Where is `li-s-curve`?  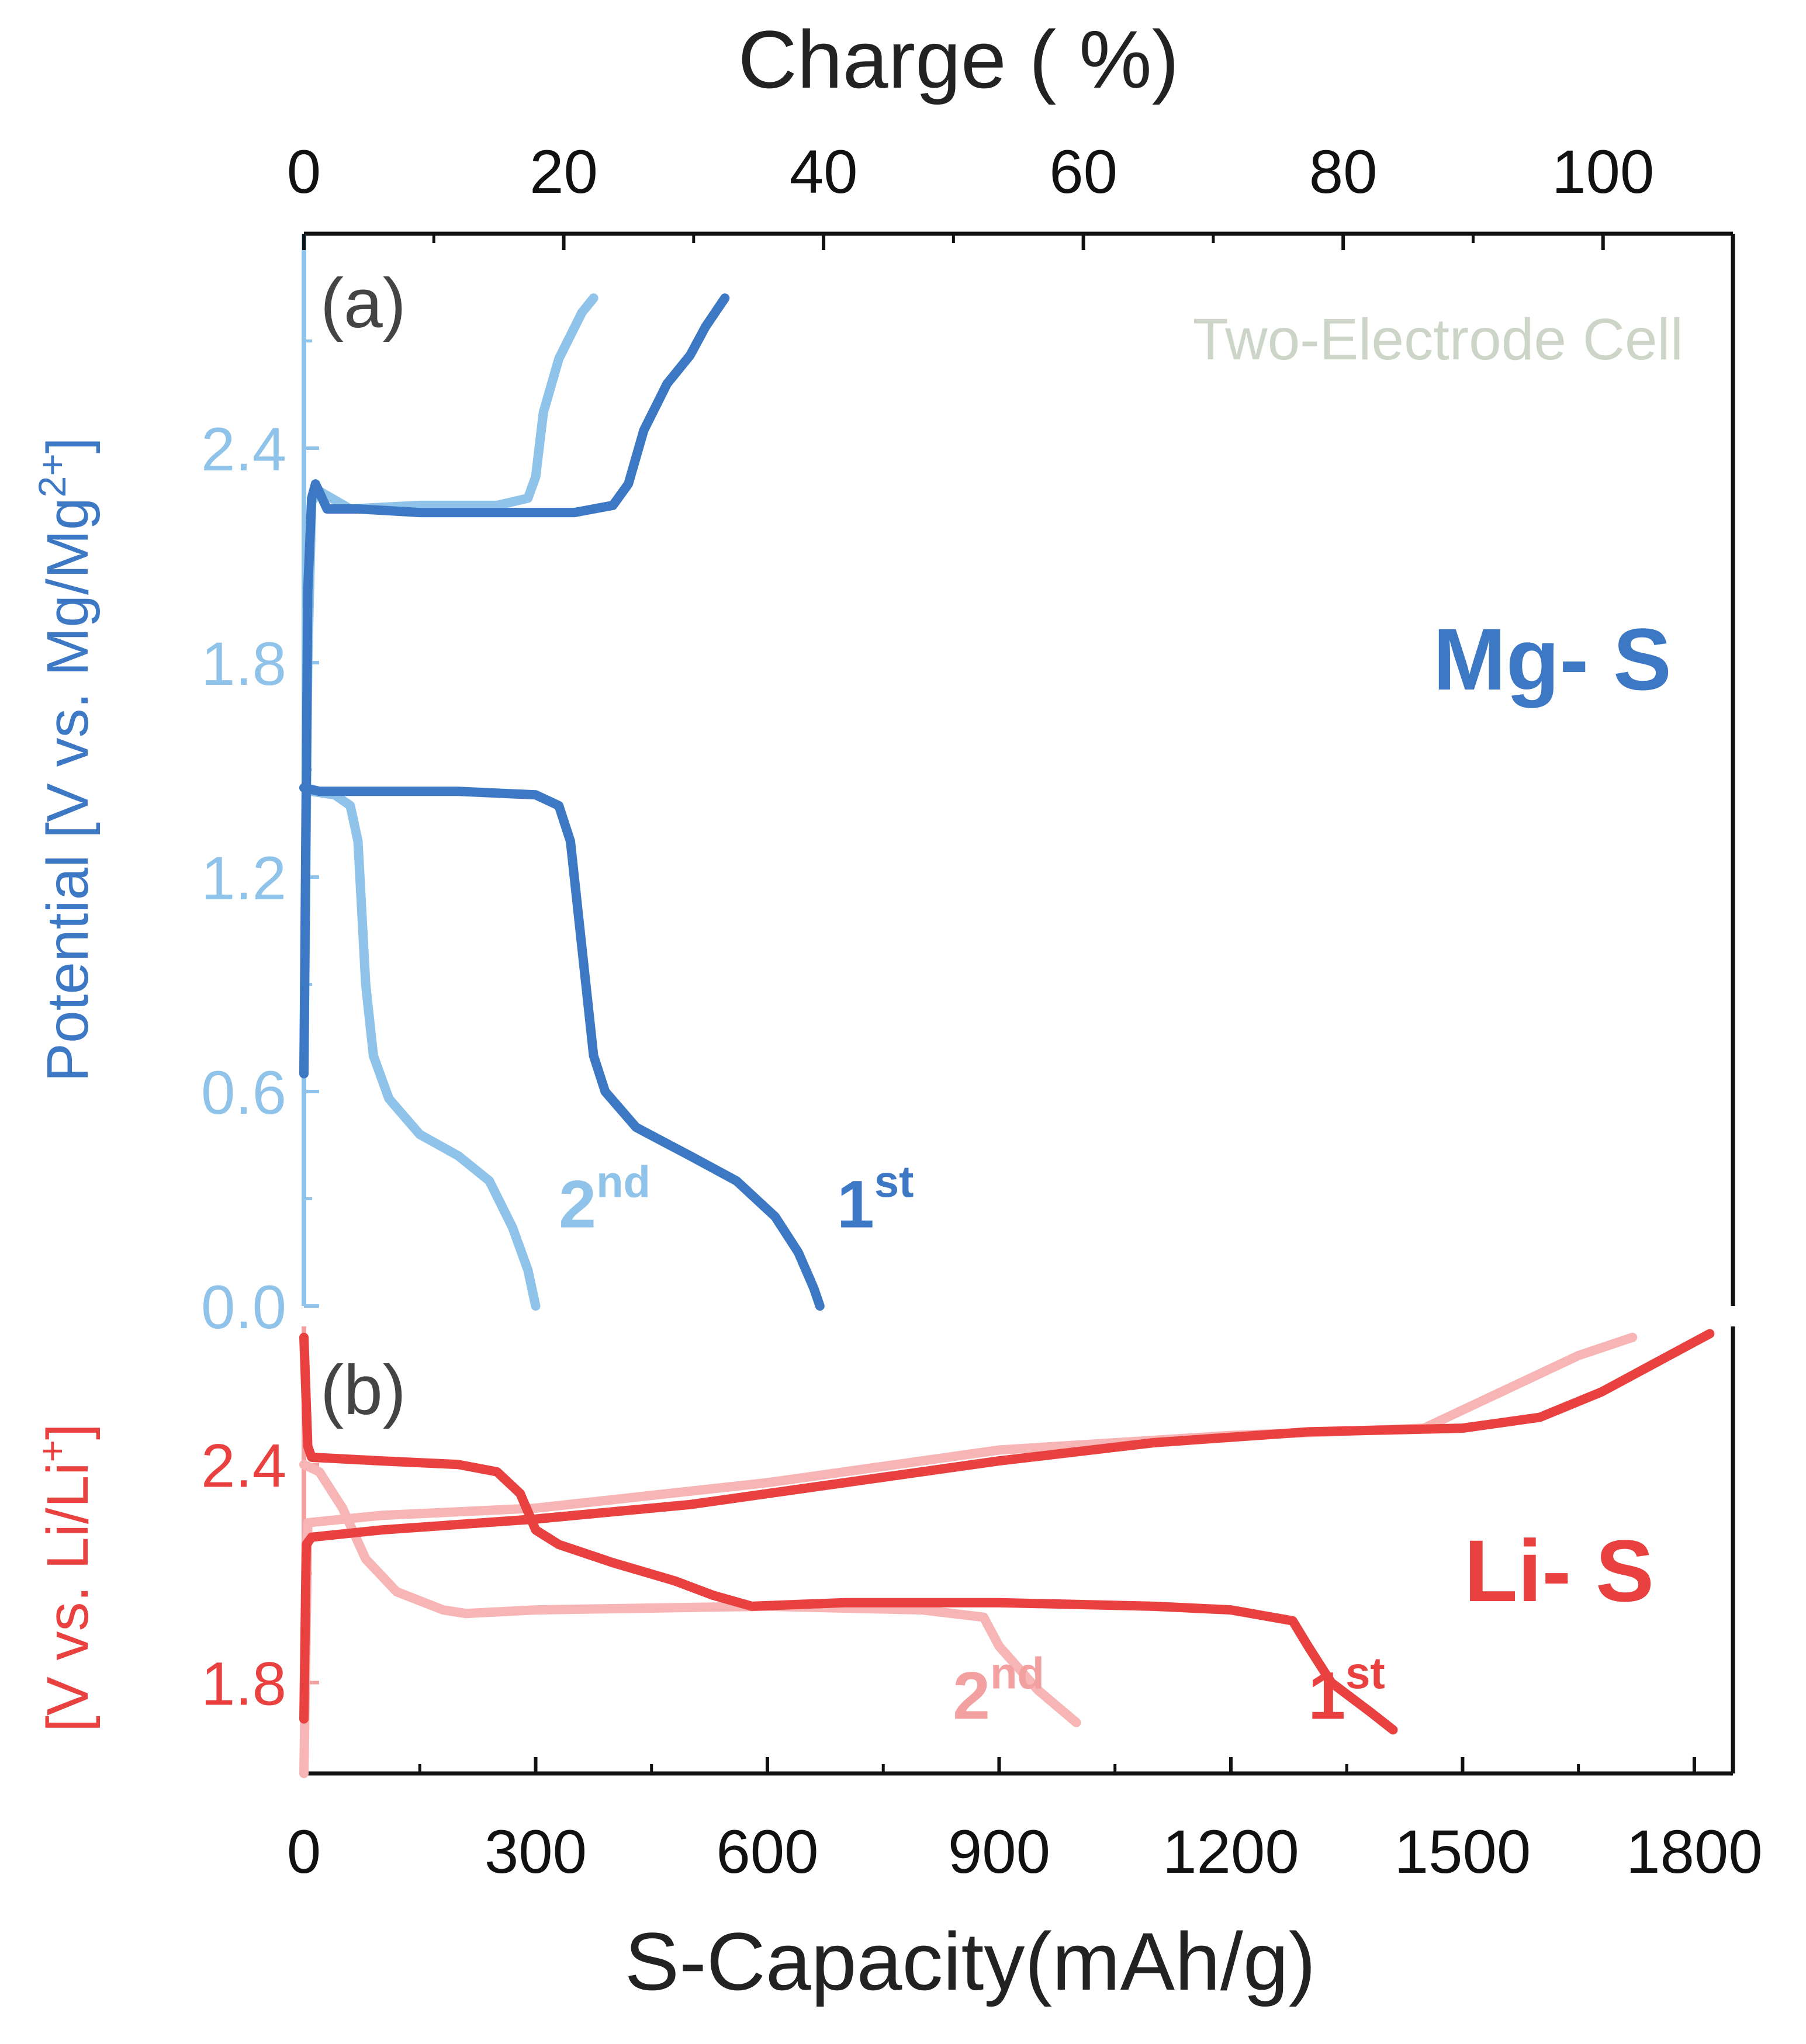
li-s-curve is located at coordinates (848, 1533).